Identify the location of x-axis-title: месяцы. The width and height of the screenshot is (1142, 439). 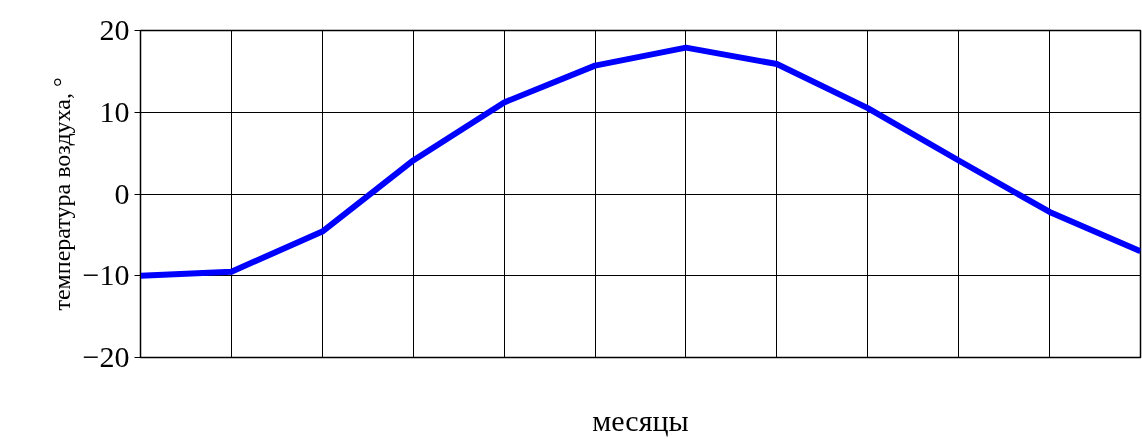
(640, 420).